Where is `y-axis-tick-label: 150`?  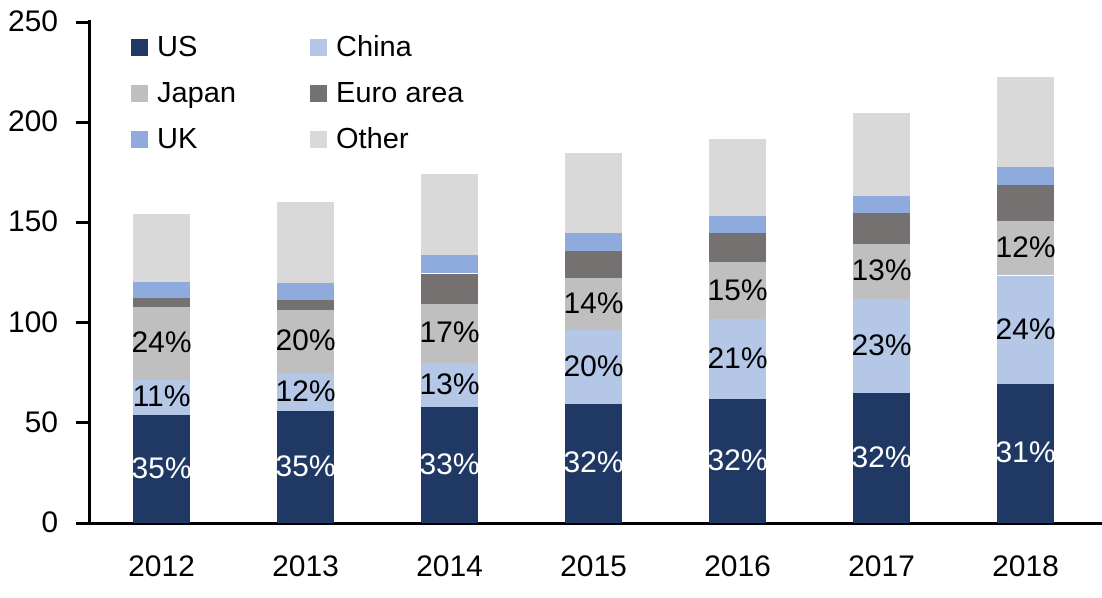 y-axis-tick-label: 150 is located at coordinates (32, 222).